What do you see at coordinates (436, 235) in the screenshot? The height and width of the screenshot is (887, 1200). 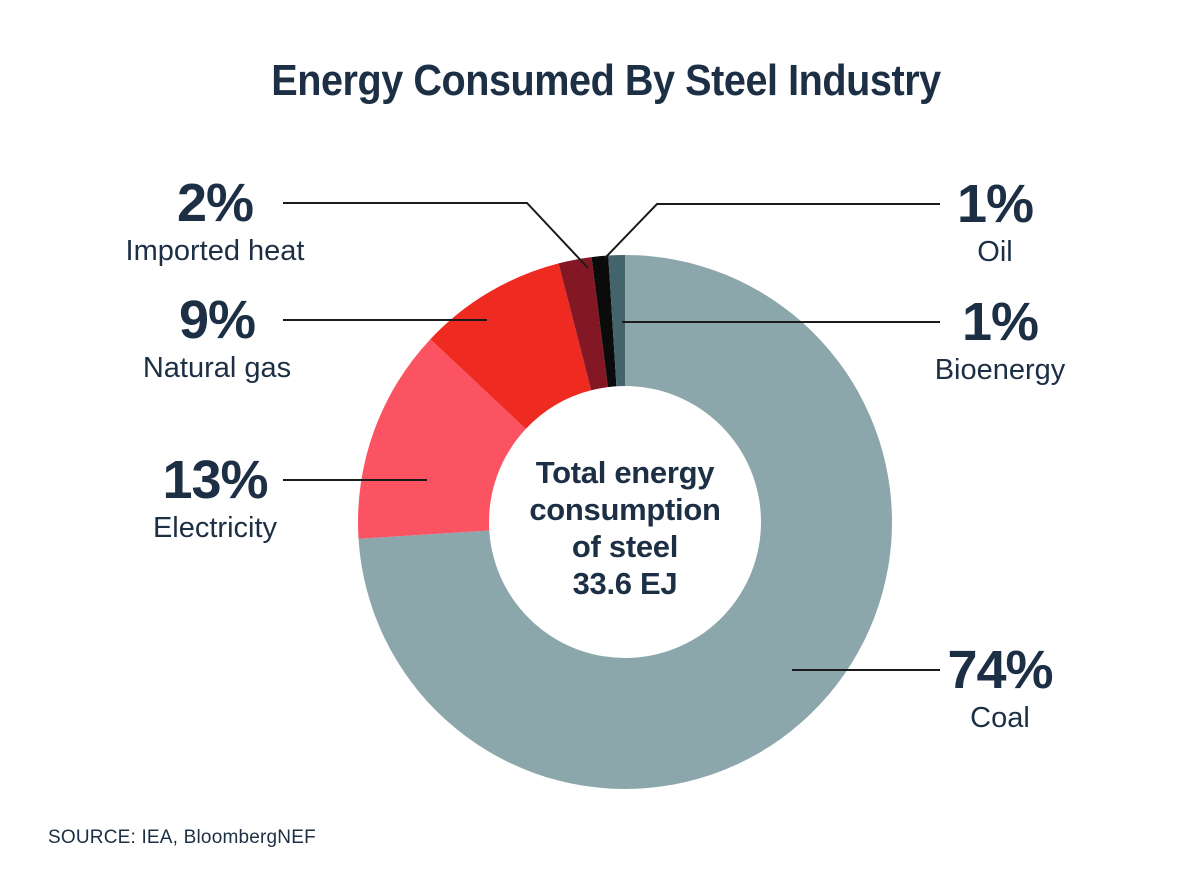 I see `leader-line-imported-heat` at bounding box center [436, 235].